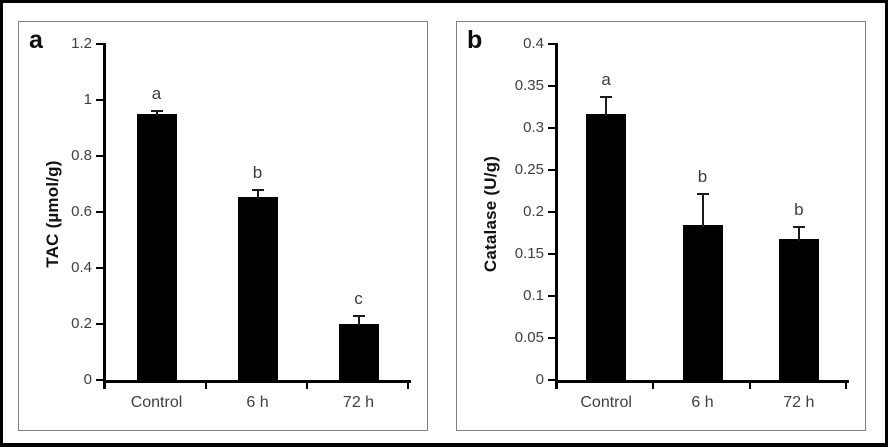  What do you see at coordinates (81, 155) in the screenshot?
I see `y-tick-label: 0.8` at bounding box center [81, 155].